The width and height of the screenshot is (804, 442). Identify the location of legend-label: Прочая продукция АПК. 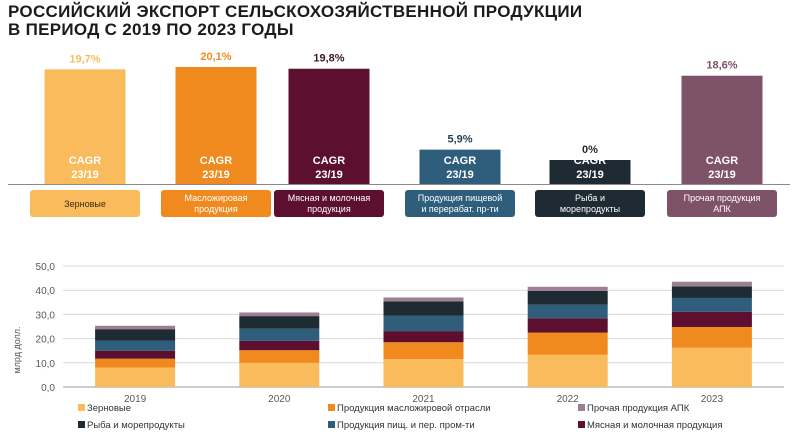
(638, 408).